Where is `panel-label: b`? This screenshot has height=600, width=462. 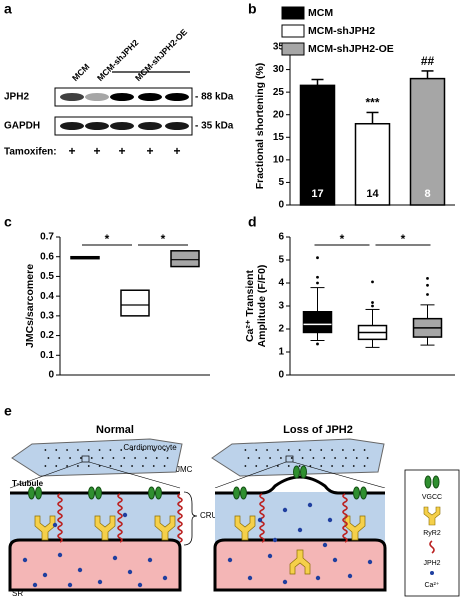 panel-label: b is located at coordinates (252, 9).